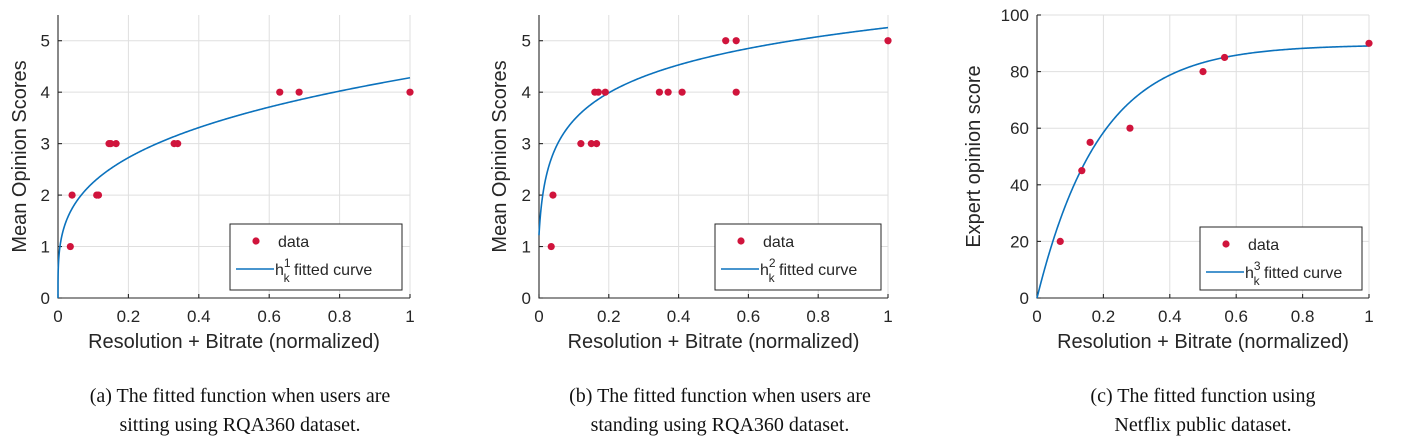 Image resolution: width=1412 pixels, height=444 pixels. Describe the element at coordinates (45, 92) in the screenshot. I see `y-tick-label: 4` at that location.